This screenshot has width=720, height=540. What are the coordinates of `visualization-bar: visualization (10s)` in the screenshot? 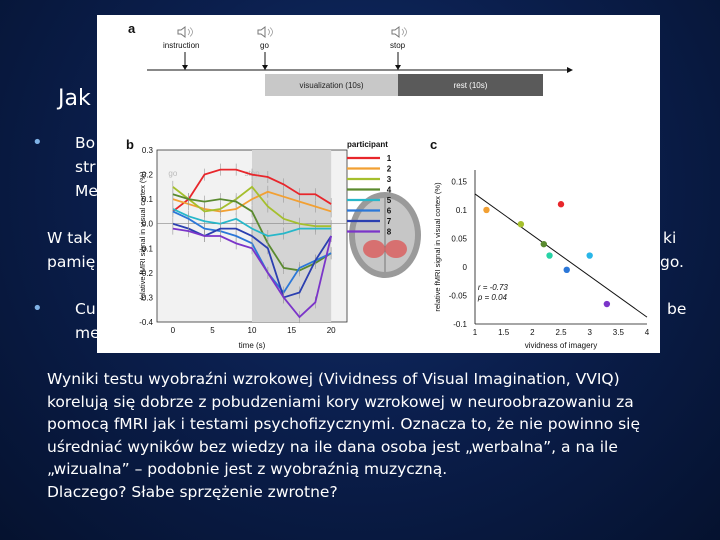 It's located at (331, 85).